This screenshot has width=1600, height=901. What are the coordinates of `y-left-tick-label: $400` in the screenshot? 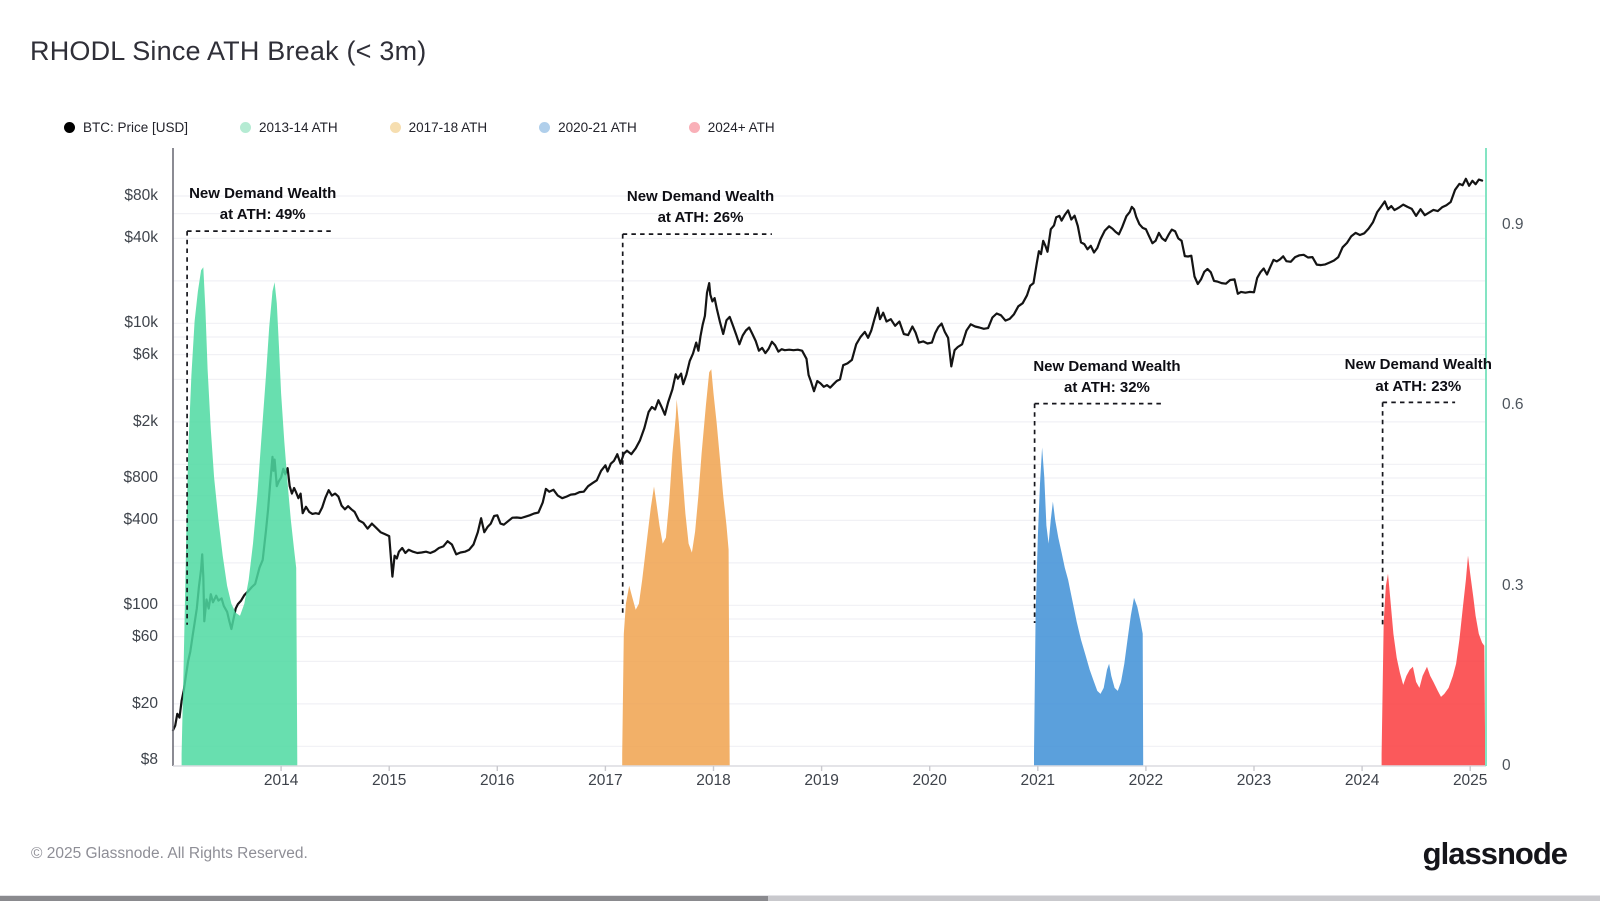 It's located at (140, 520).